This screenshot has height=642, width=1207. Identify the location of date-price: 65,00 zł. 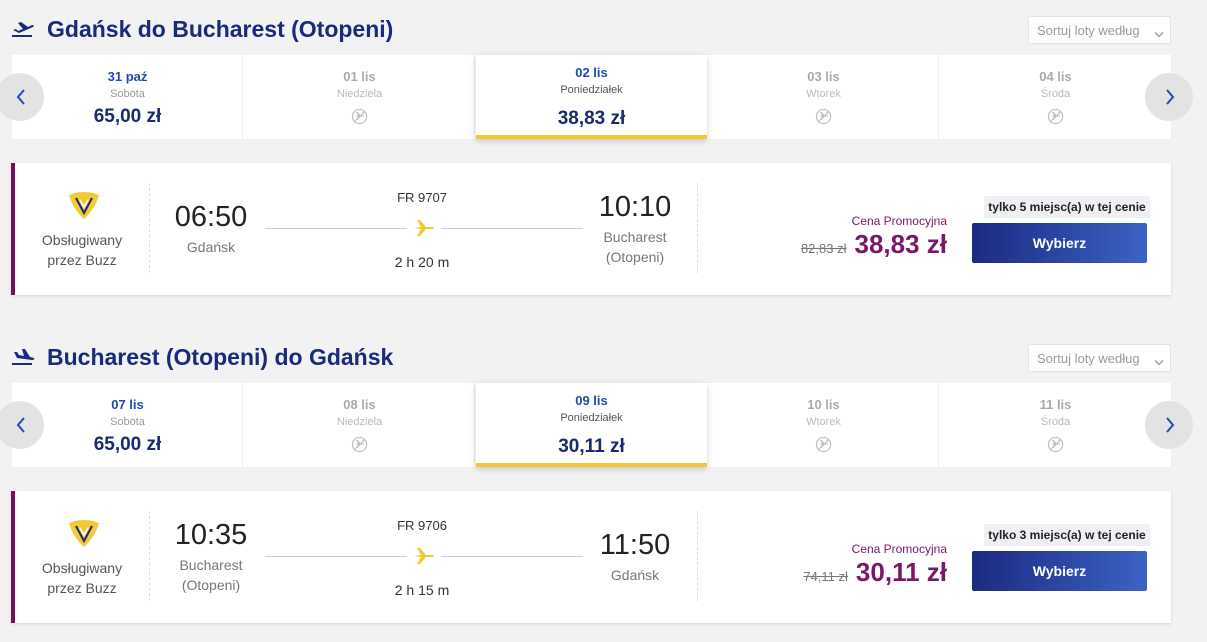
(127, 116).